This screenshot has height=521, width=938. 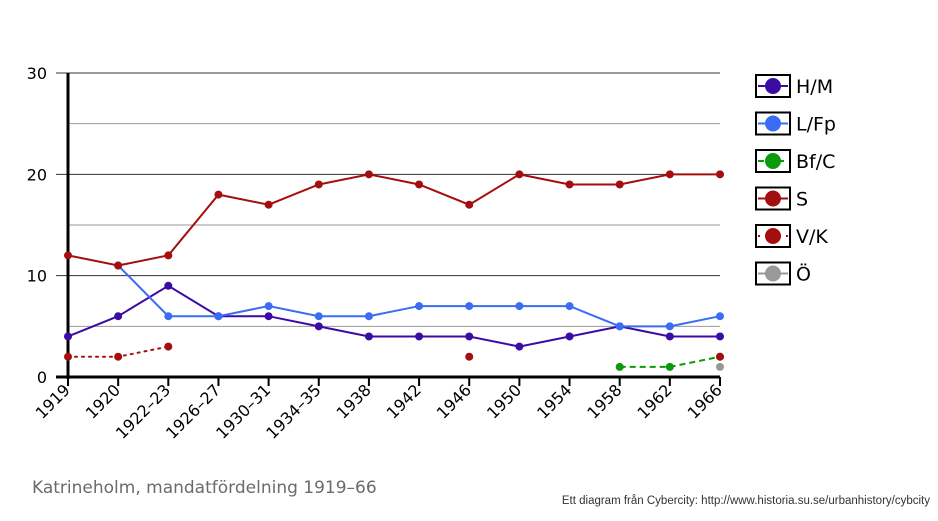 I want to click on series-h-m, so click(x=394, y=316).